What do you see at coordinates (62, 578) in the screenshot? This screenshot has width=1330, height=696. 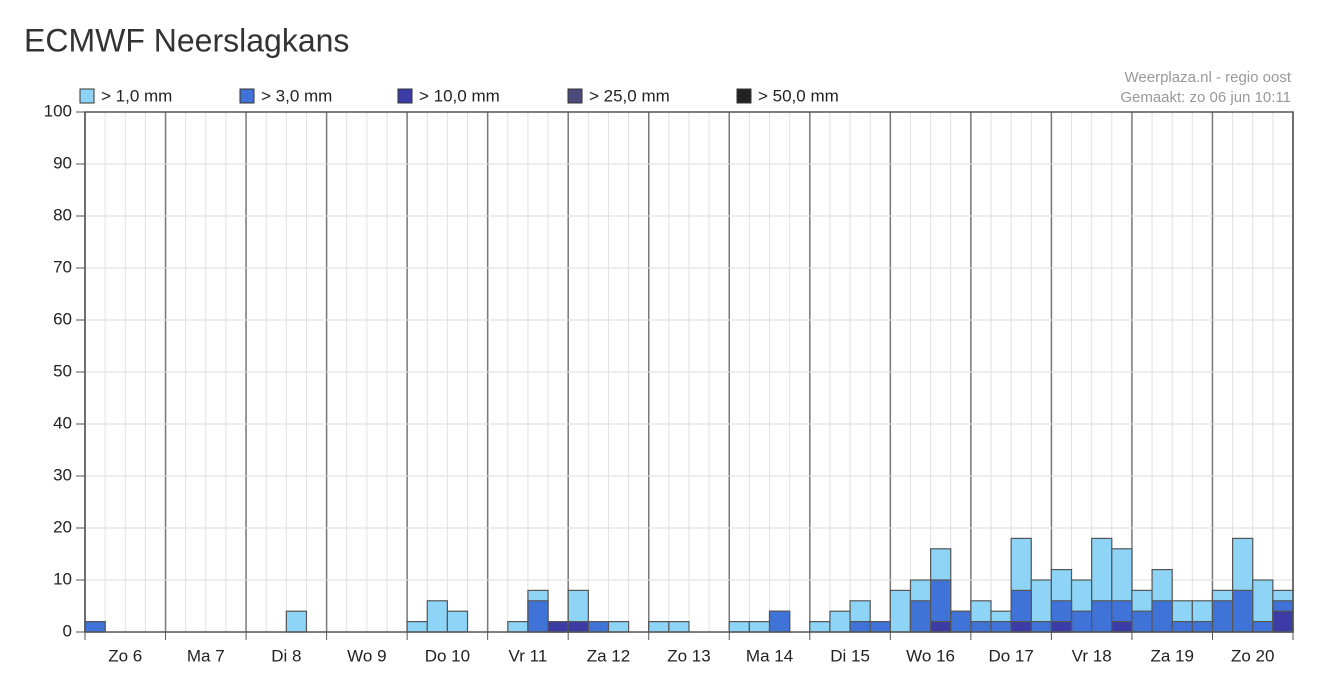 I see `y-tick-label: 10` at bounding box center [62, 578].